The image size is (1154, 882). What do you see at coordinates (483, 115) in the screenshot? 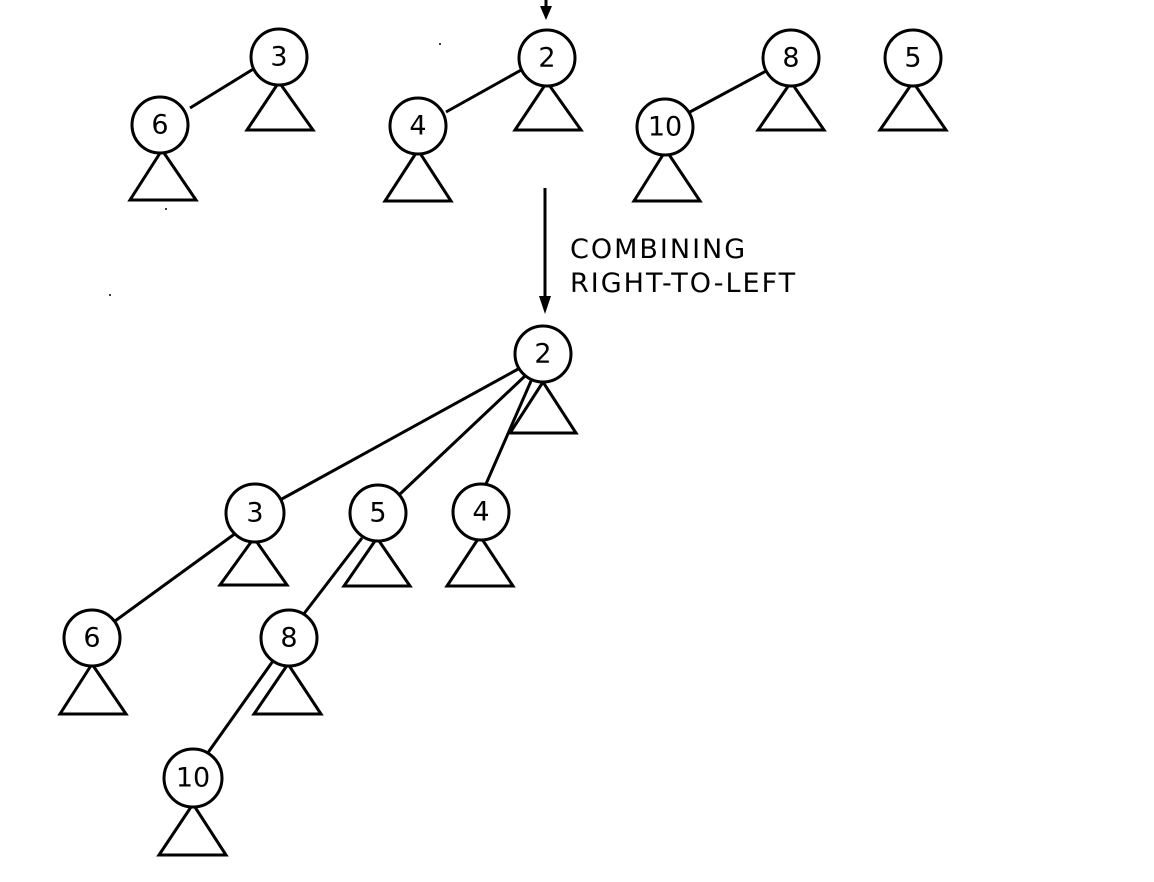
I see `top-tree-2: 2 4` at bounding box center [483, 115].